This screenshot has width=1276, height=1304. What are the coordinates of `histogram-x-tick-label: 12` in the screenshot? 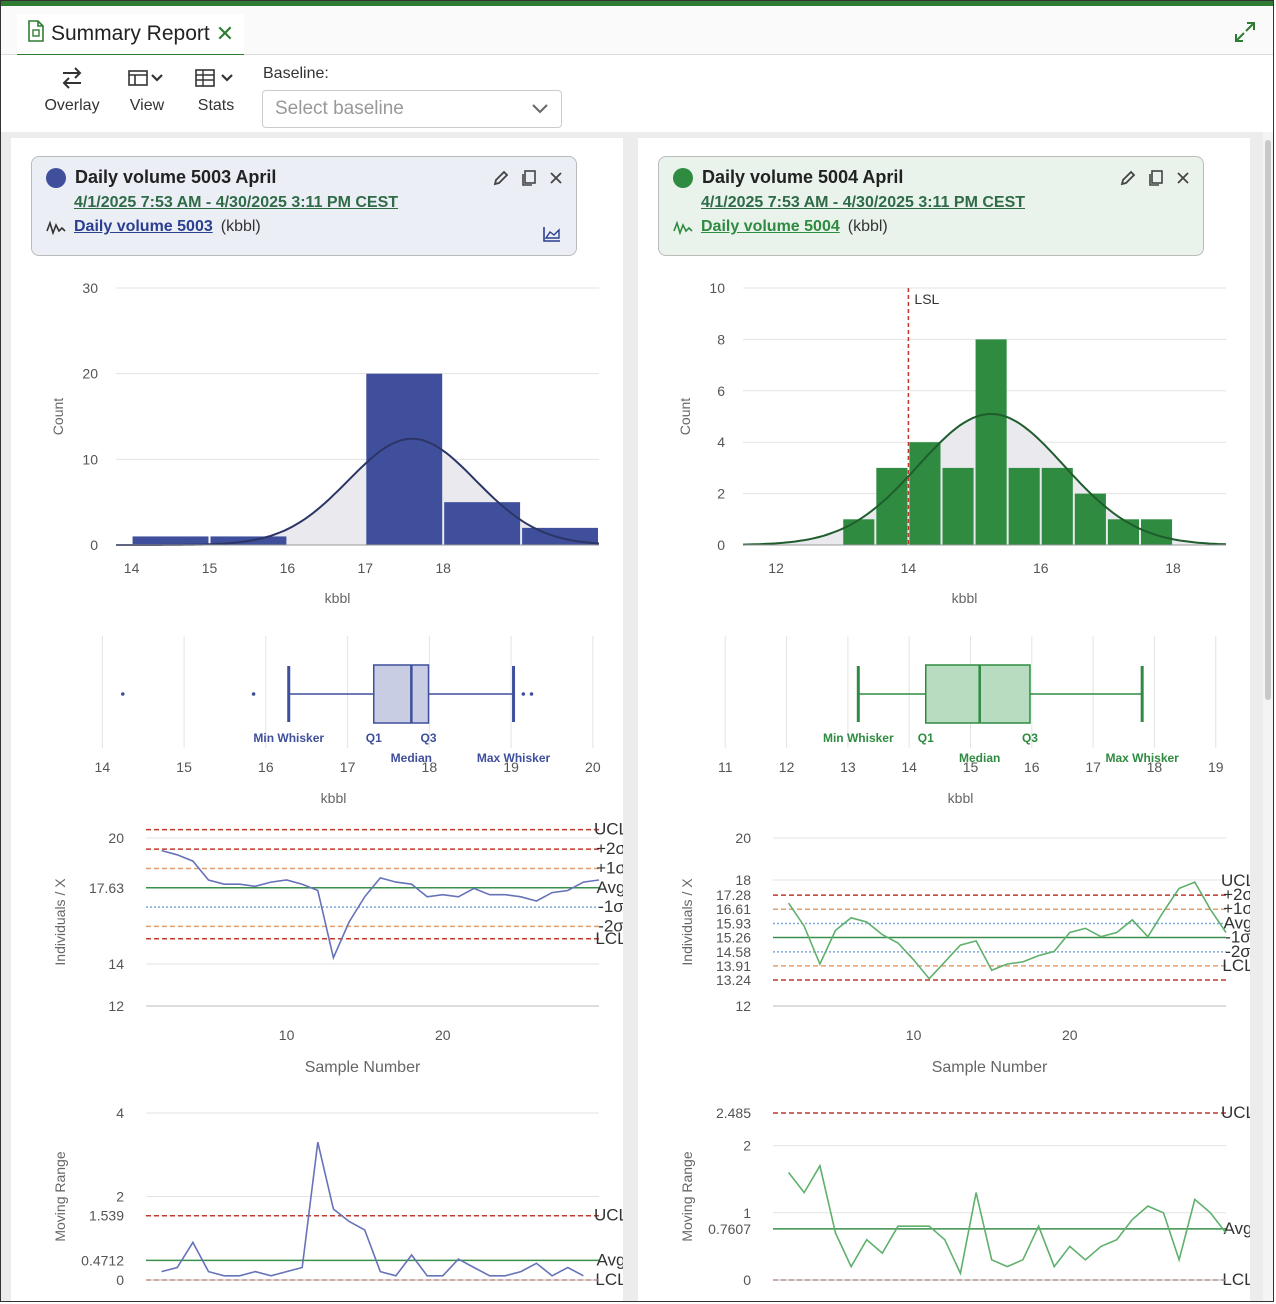 It's located at (776, 568).